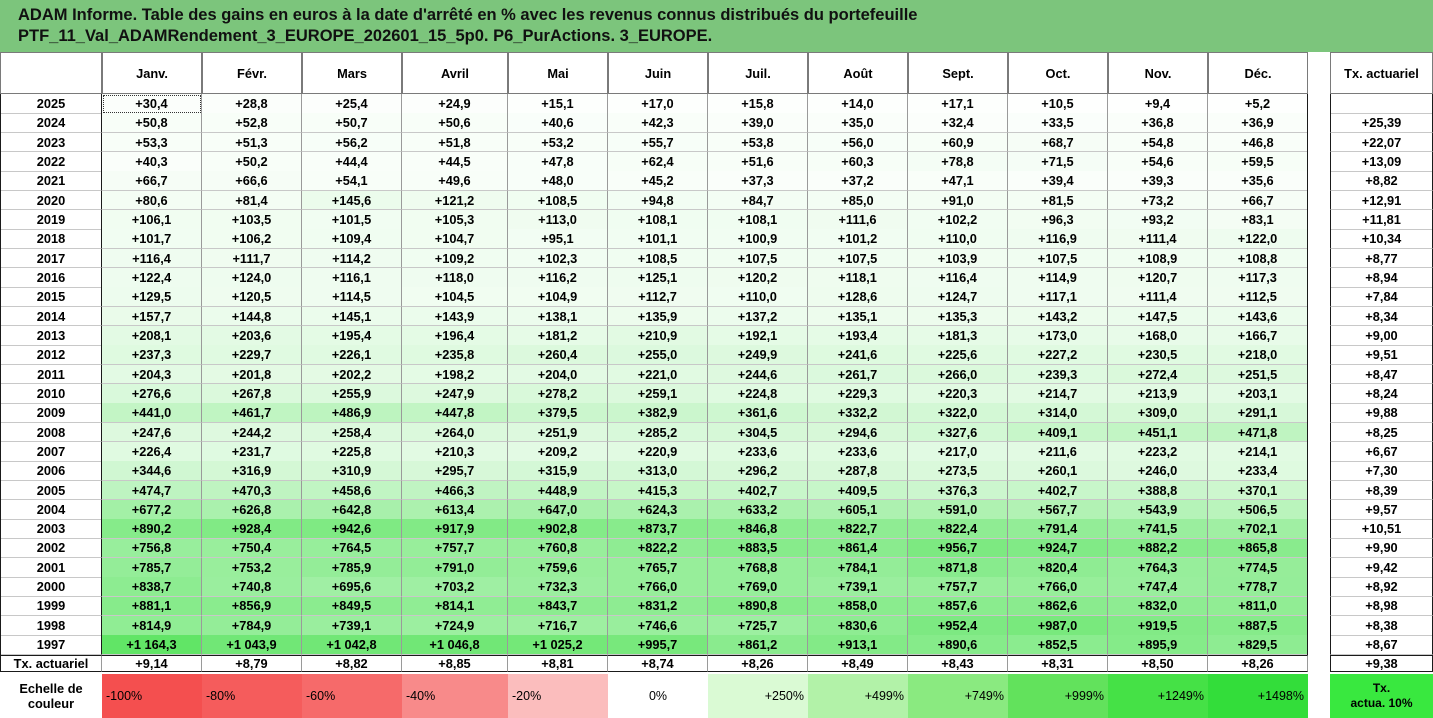 The image size is (1433, 718). Describe the element at coordinates (252, 509) in the screenshot. I see `gain-cell-2004-2: +626,8` at that location.